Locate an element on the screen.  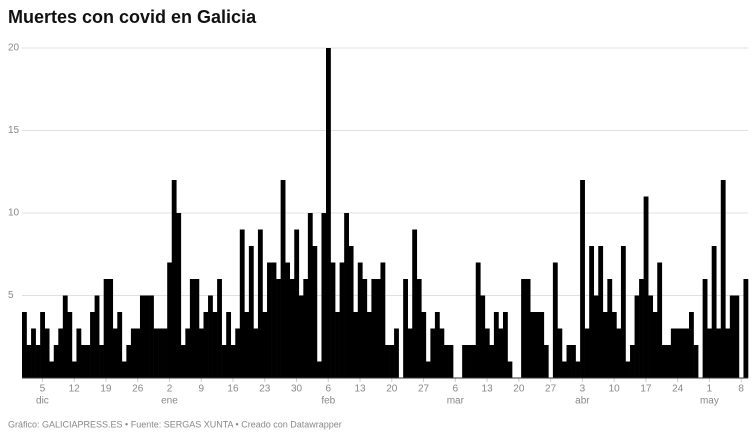
x-tick-label: 13 is located at coordinates (488, 389).